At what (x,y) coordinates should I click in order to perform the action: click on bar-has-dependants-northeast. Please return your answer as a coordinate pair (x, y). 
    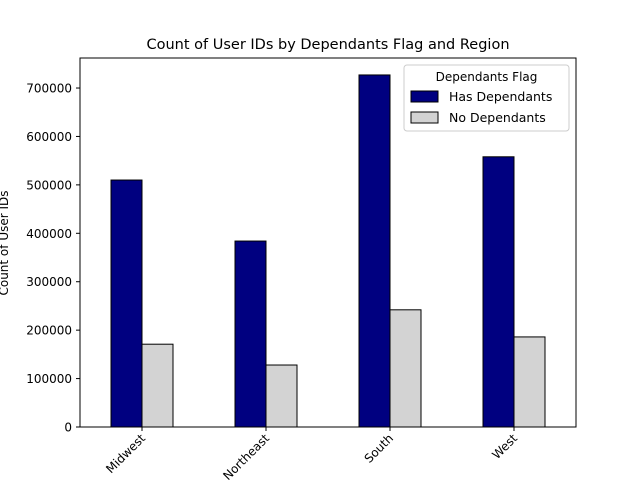
    Looking at the image, I should click on (250, 334).